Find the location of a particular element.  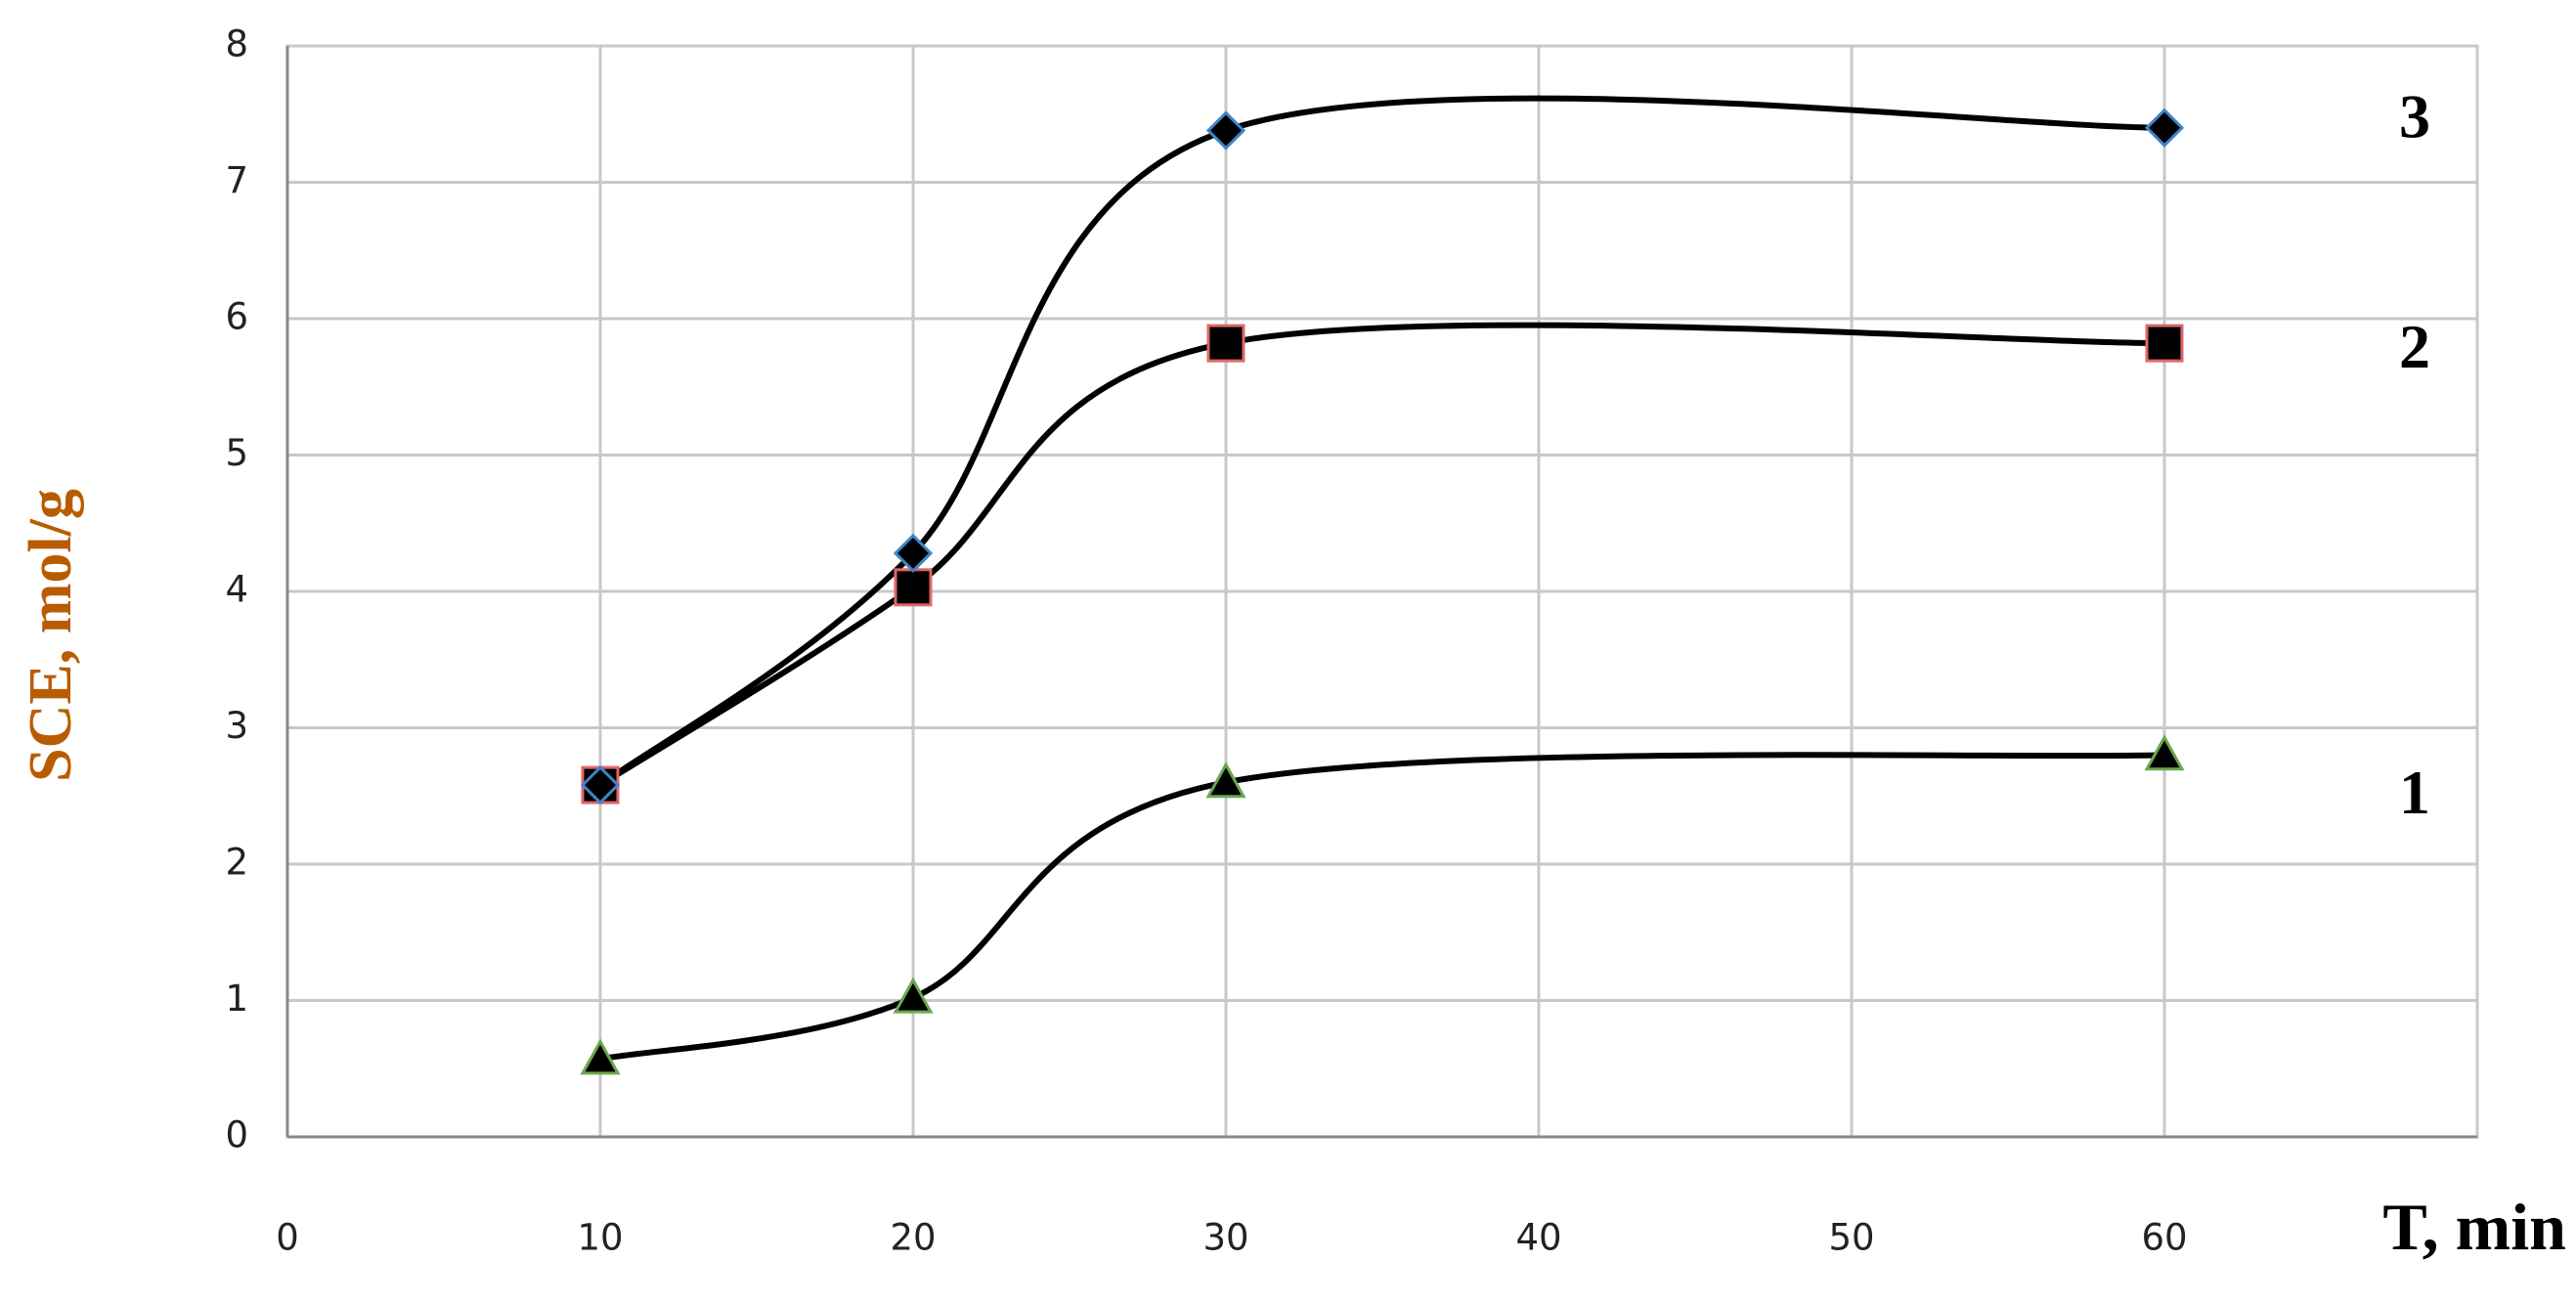

y-tick-label: 3 is located at coordinates (236, 726).